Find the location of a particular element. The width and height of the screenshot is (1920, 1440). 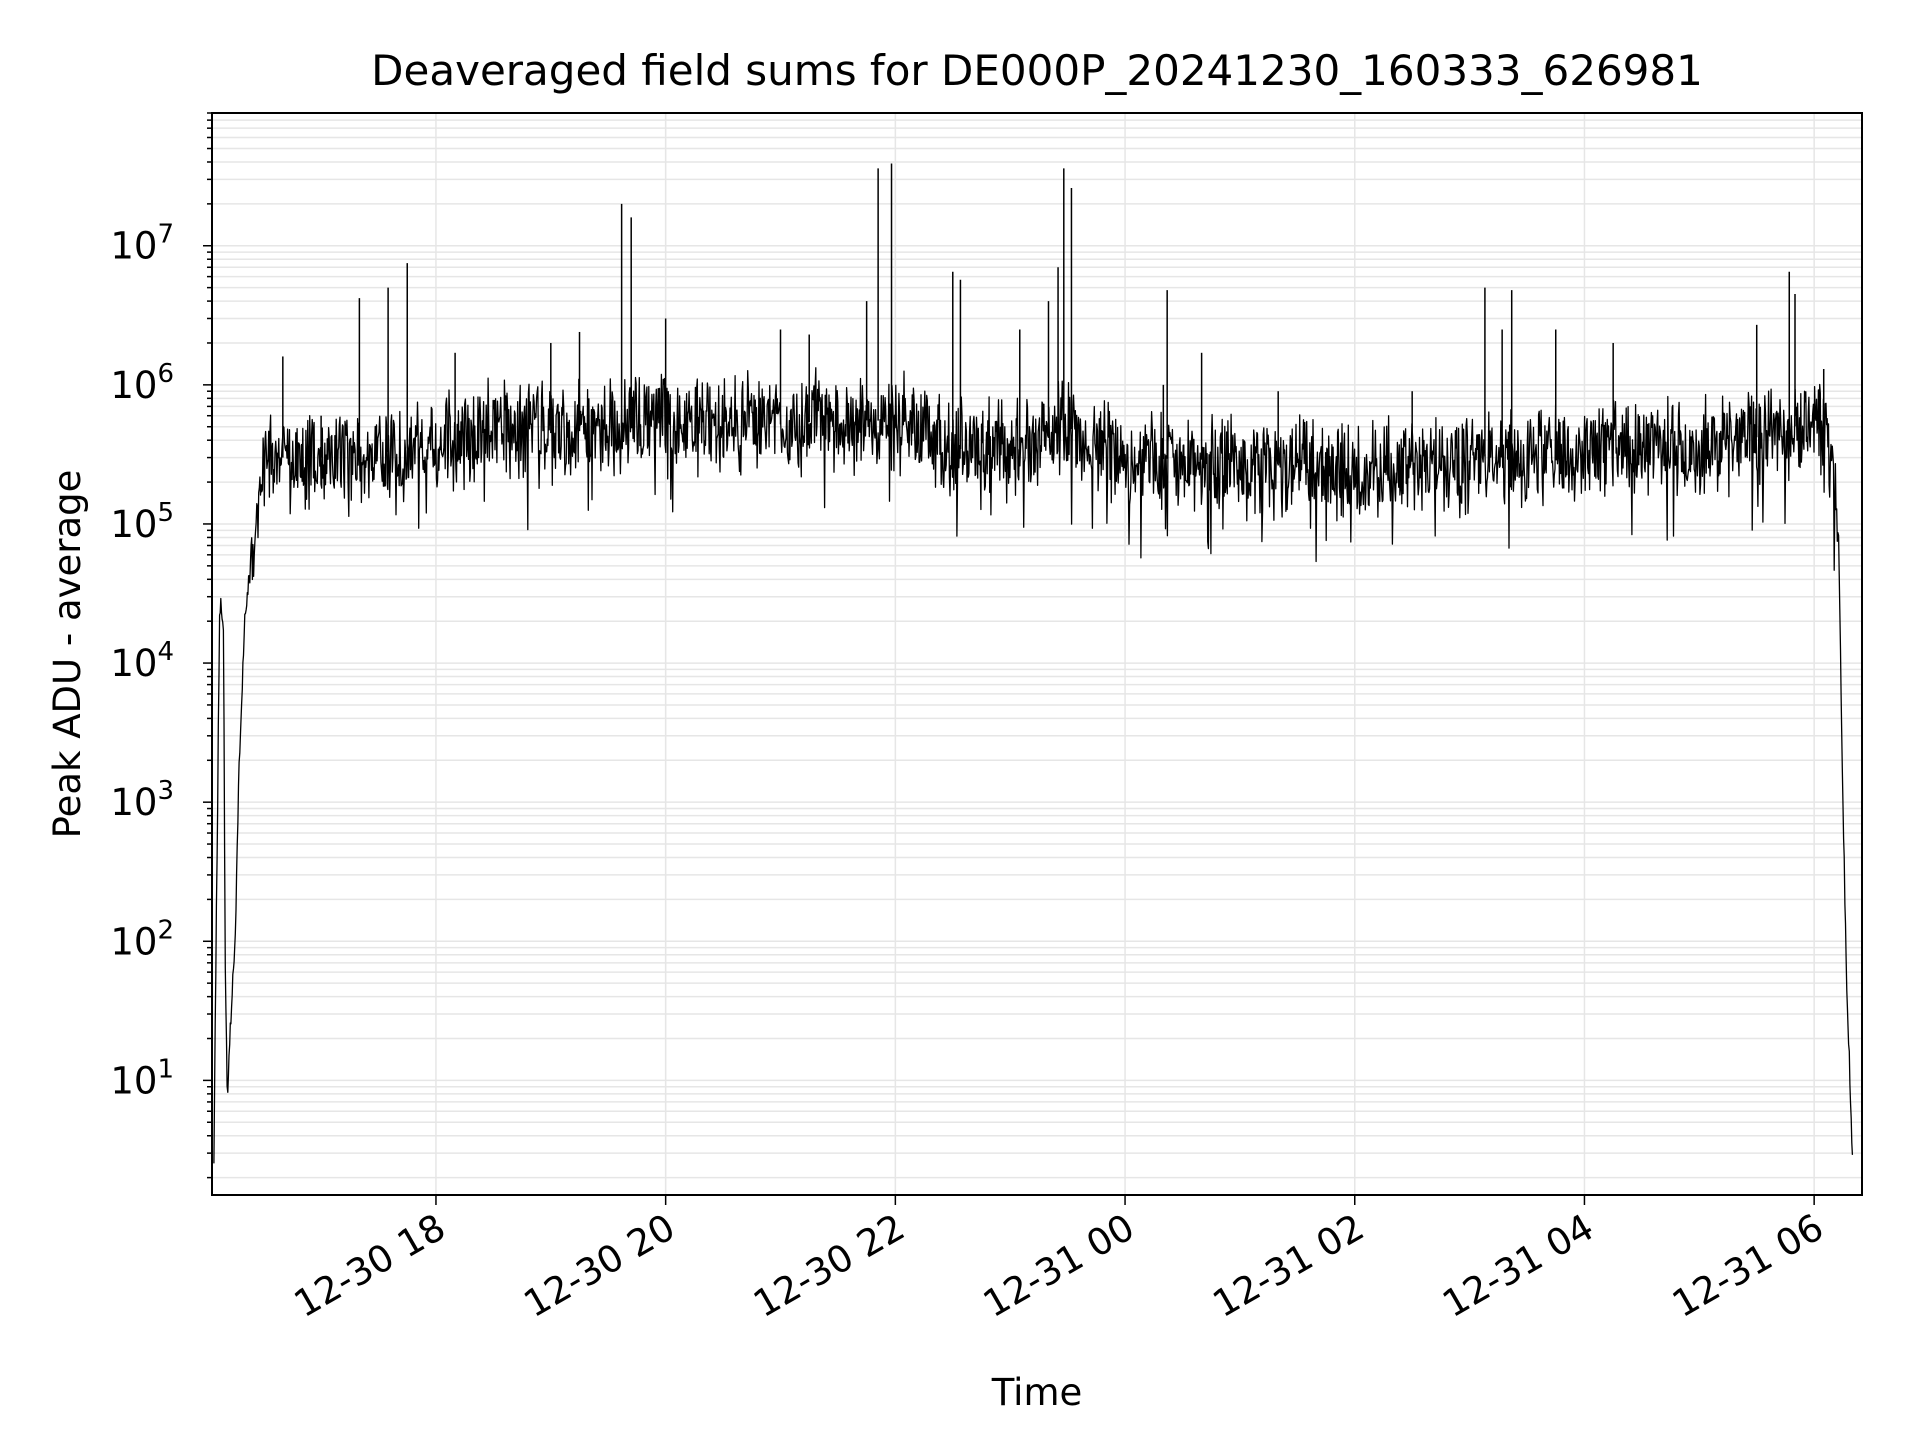

y-tick-label: 105 is located at coordinates (142, 522).